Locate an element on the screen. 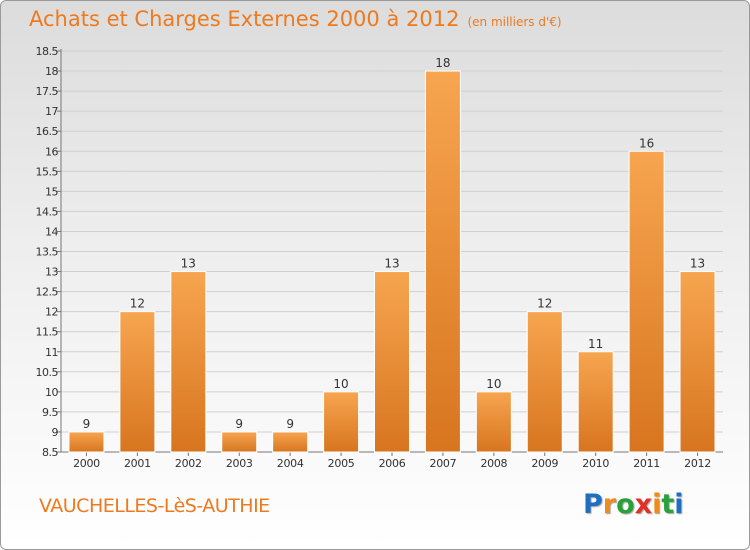  bar-2007 is located at coordinates (442, 261).